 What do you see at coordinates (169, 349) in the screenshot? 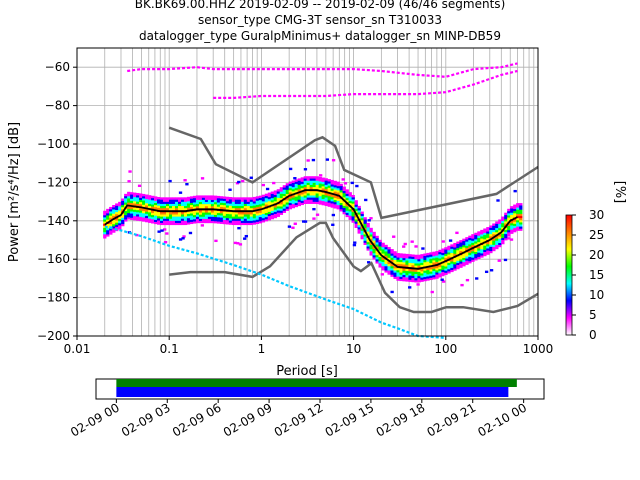
I see `x-tick-label: 0.1` at bounding box center [169, 349].